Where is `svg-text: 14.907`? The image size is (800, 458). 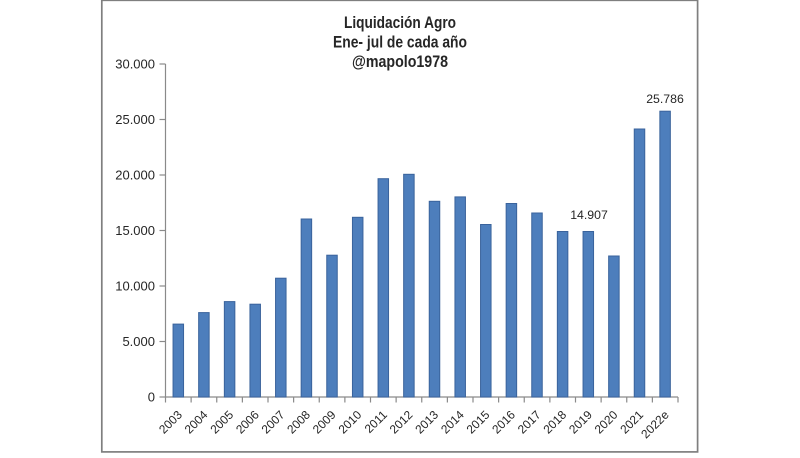
svg-text: 14.907 is located at coordinates (589, 215).